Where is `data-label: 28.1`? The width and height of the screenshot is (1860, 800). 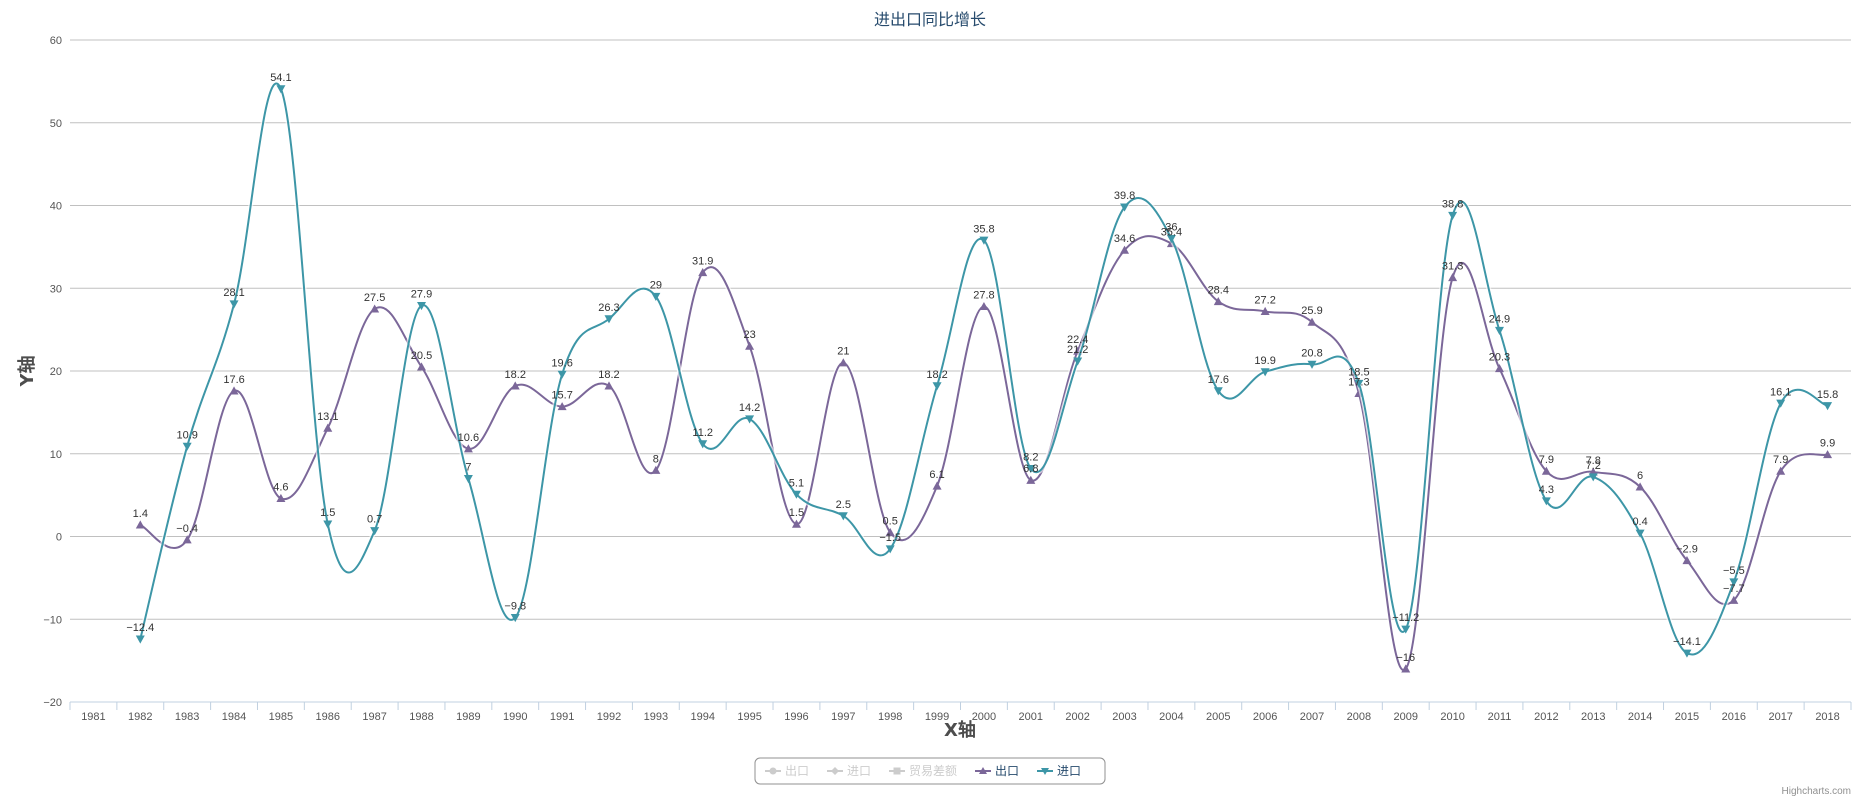
data-label: 28.1 is located at coordinates (233, 293).